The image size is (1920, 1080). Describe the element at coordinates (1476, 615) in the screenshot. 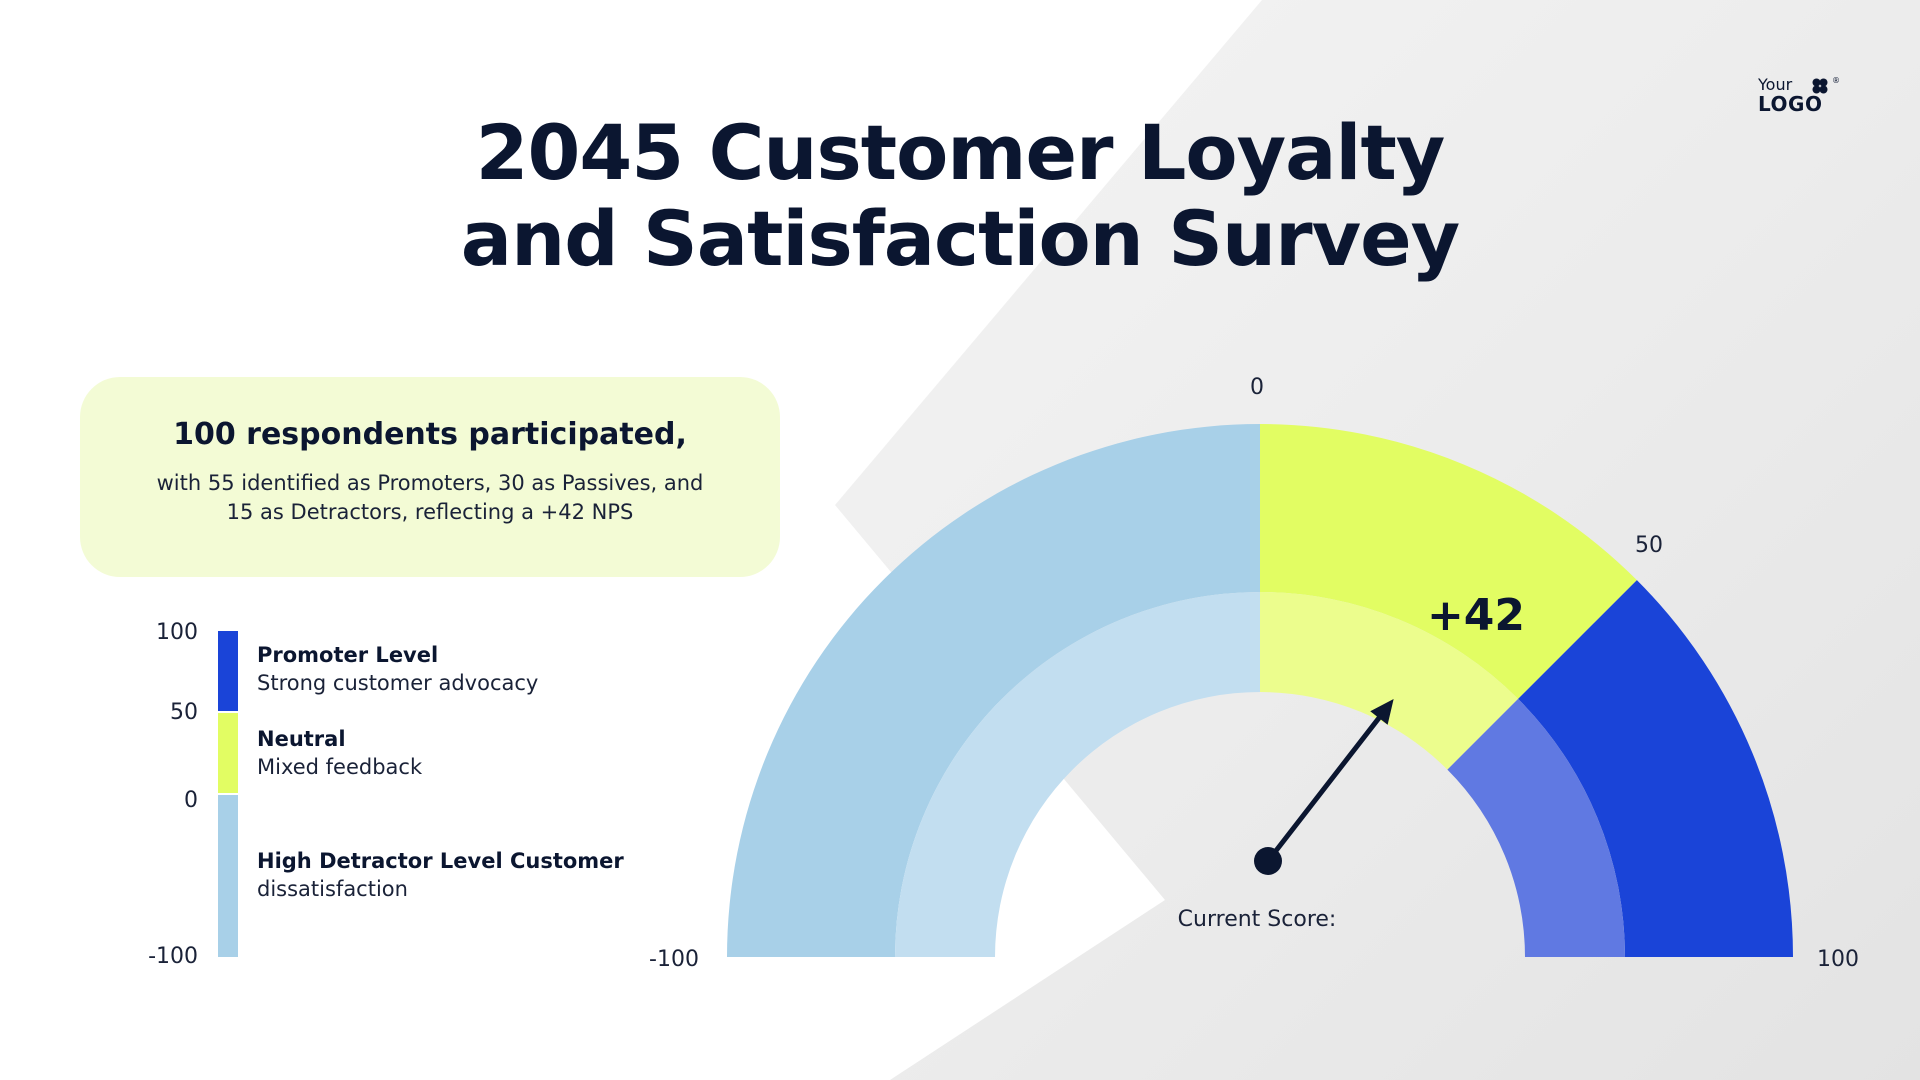

I see `gauge-value-label: +42` at that location.